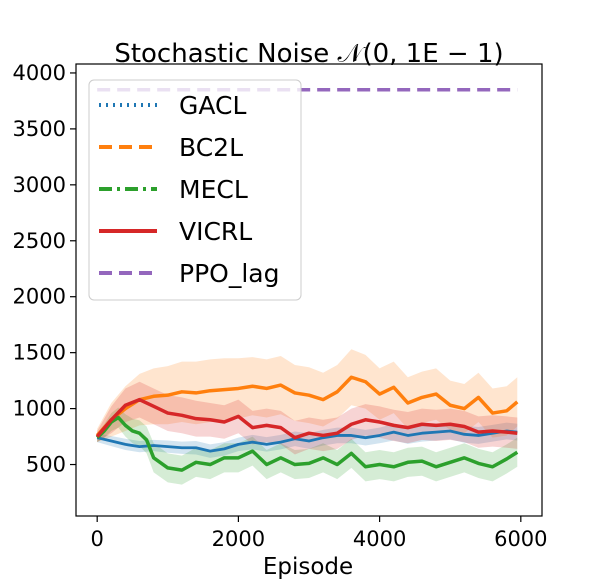  I want to click on vicrl-line, so click(306, 418).